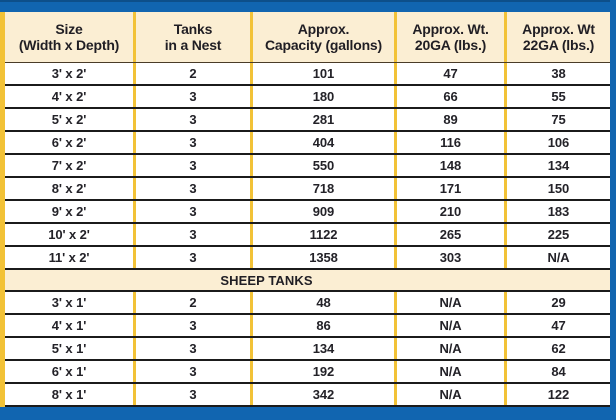 This screenshot has height=420, width=616. I want to click on cell-wt-20ga: 210, so click(449, 211).